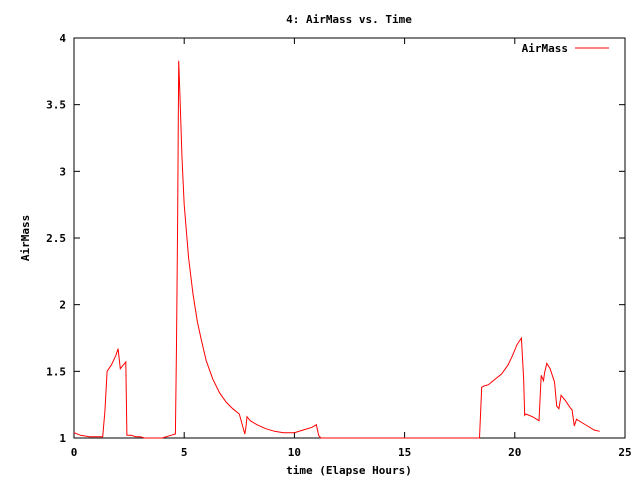 The image size is (640, 480). What do you see at coordinates (514, 452) in the screenshot?
I see `x-tick-label: 20` at bounding box center [514, 452].